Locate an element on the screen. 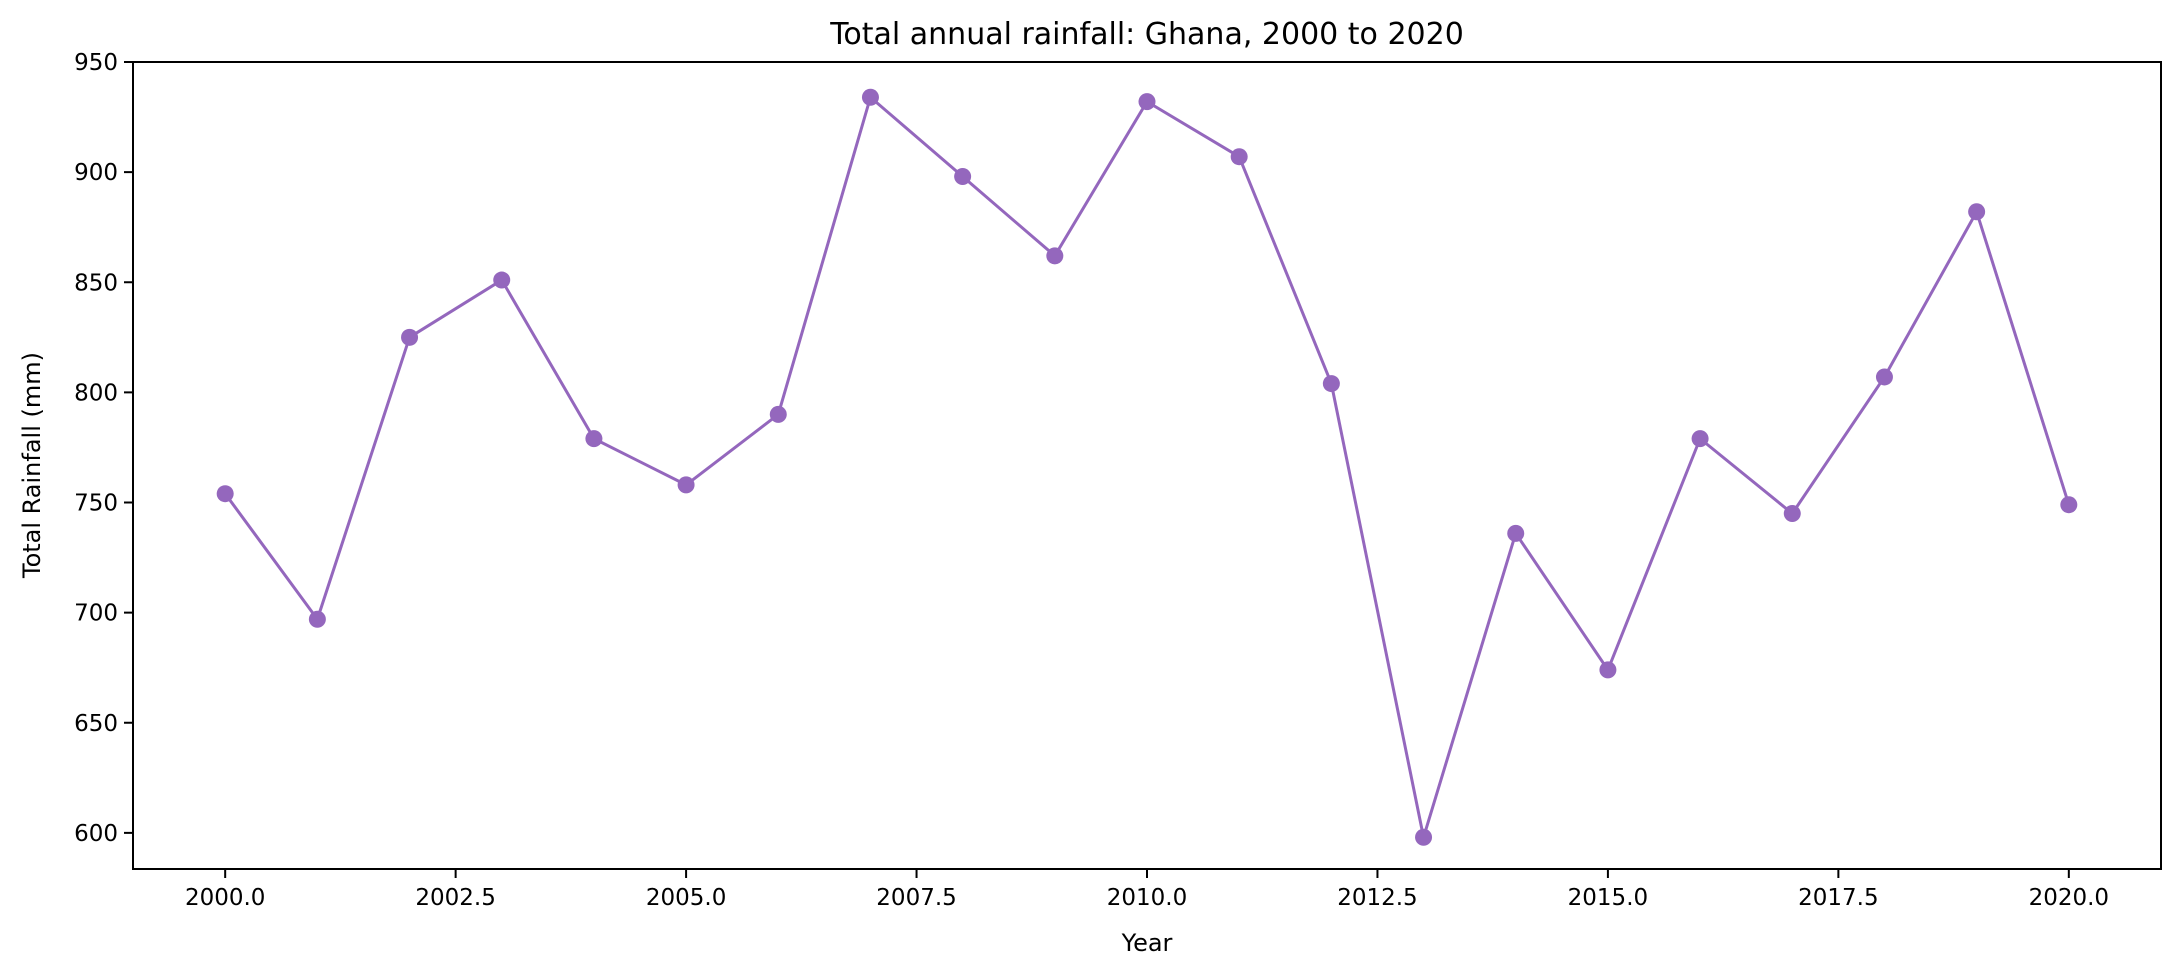  y-tick-label: 650 is located at coordinates (96, 724).